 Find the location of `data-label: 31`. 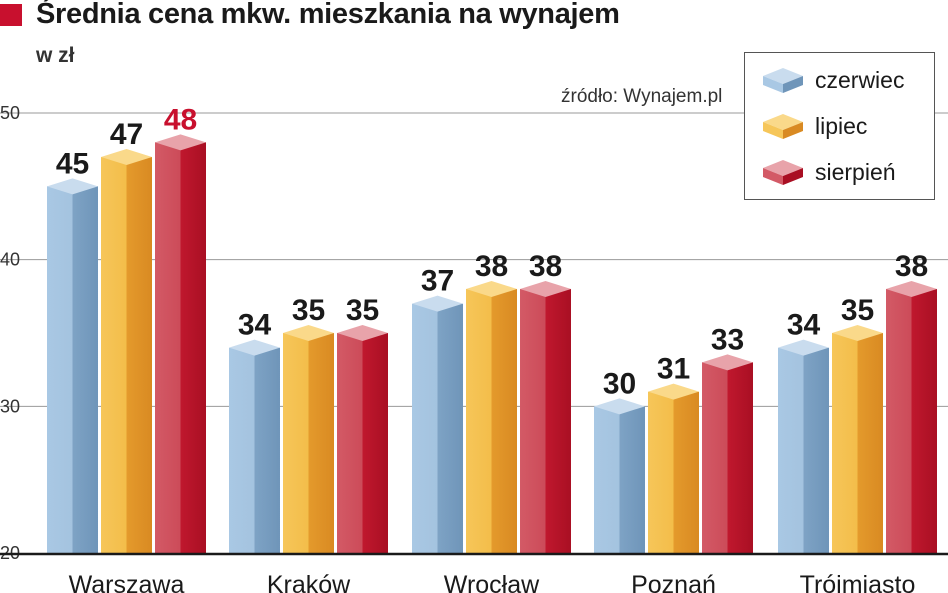

data-label: 31 is located at coordinates (673, 369).